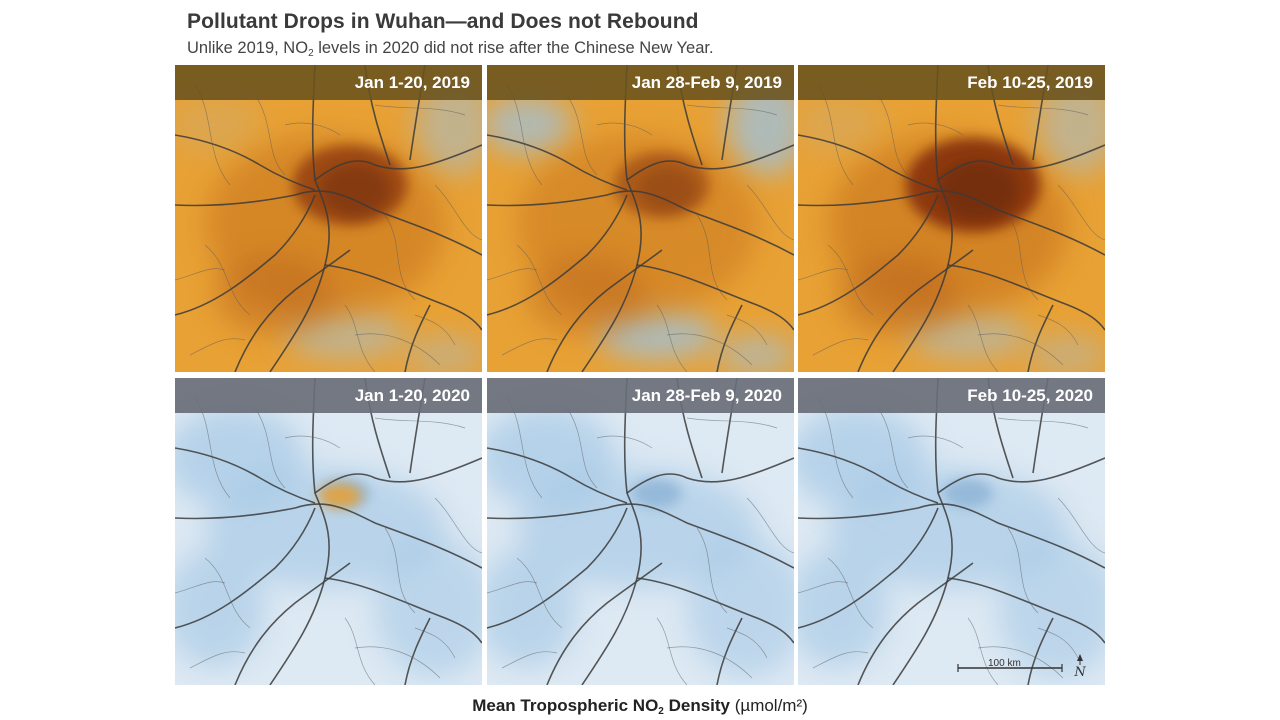 The height and width of the screenshot is (720, 1280). What do you see at coordinates (565, 705) in the screenshot?
I see `legend-caption-title: Mean Tropospheric NO` at bounding box center [565, 705].